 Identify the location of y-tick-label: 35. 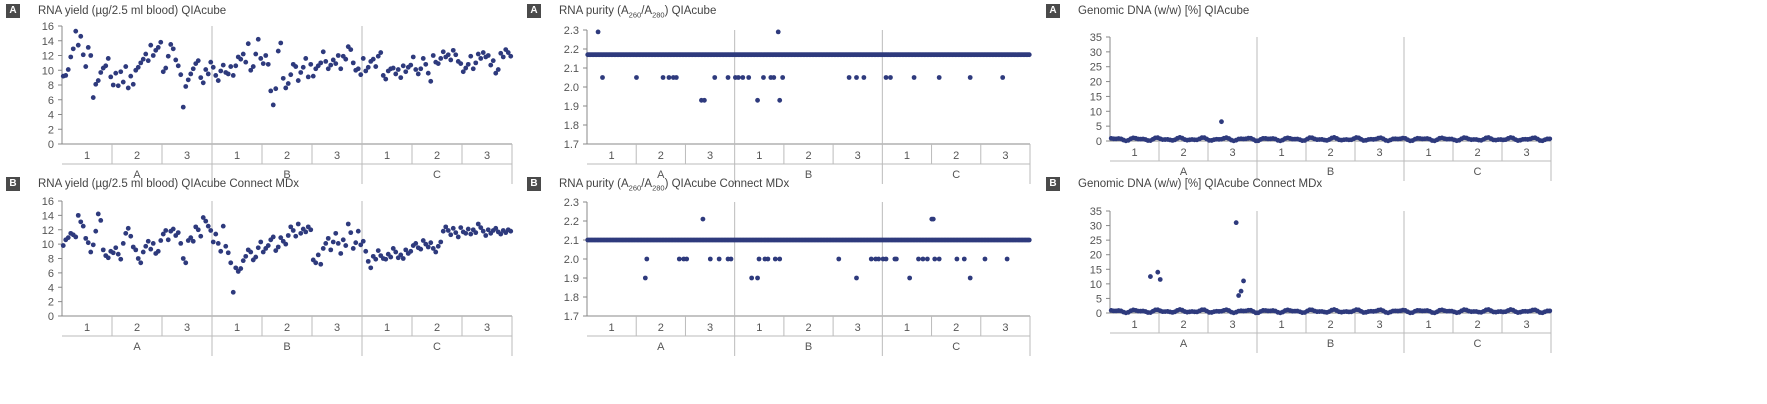
(1096, 38).